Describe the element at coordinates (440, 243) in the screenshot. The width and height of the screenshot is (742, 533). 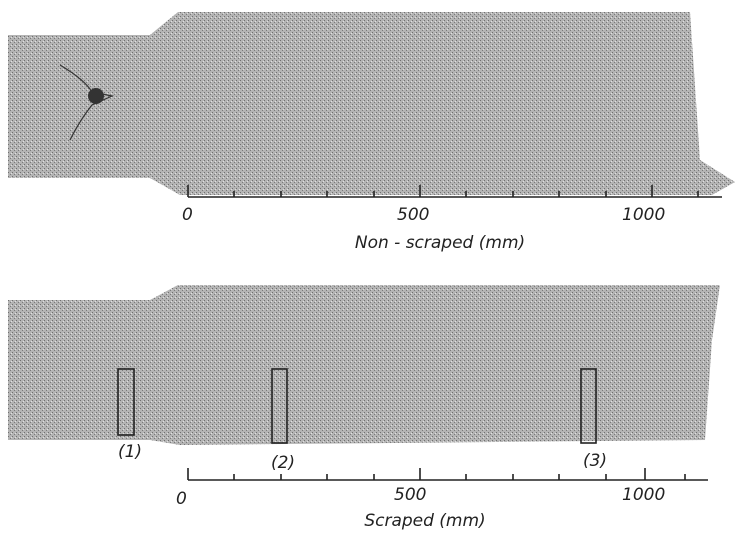
I see `caption: Non - scraped (mm)` at that location.